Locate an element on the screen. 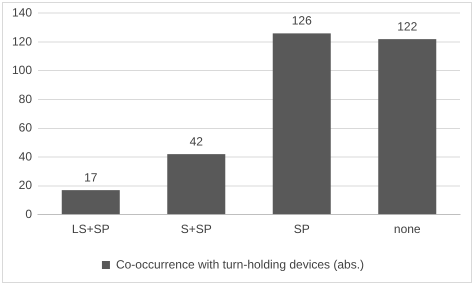 The image size is (474, 285). data-label: 42 is located at coordinates (197, 141).